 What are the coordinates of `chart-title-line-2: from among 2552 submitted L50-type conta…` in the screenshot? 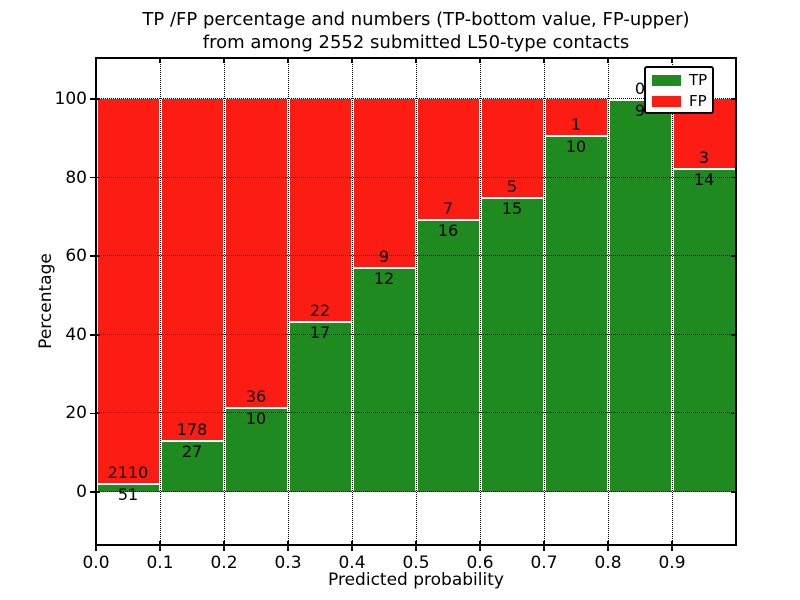 It's located at (416, 42).